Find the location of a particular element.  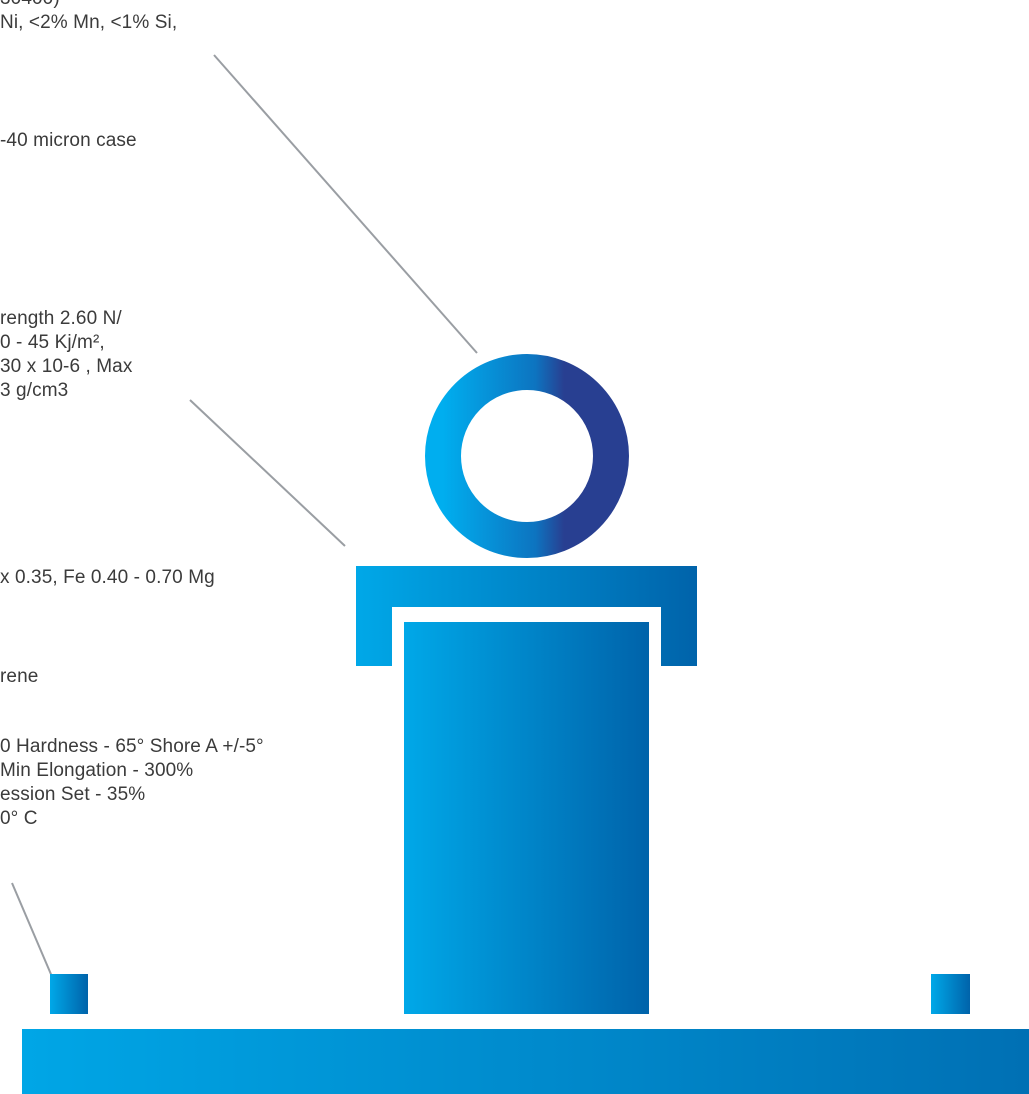

base-plate is located at coordinates (525, 1061).